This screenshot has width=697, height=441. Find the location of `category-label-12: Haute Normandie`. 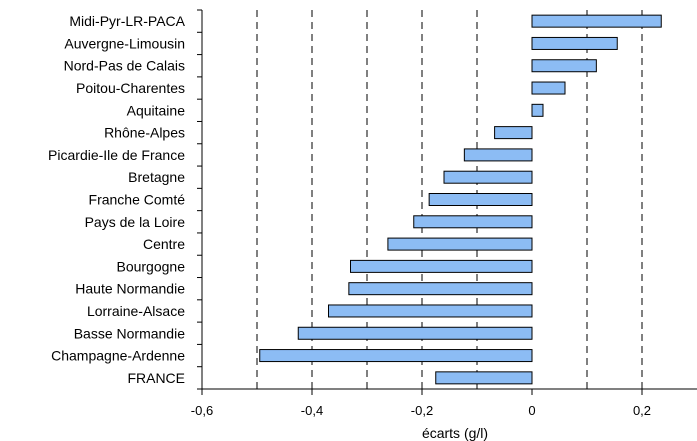

category-label-12: Haute Normandie is located at coordinates (130, 289).